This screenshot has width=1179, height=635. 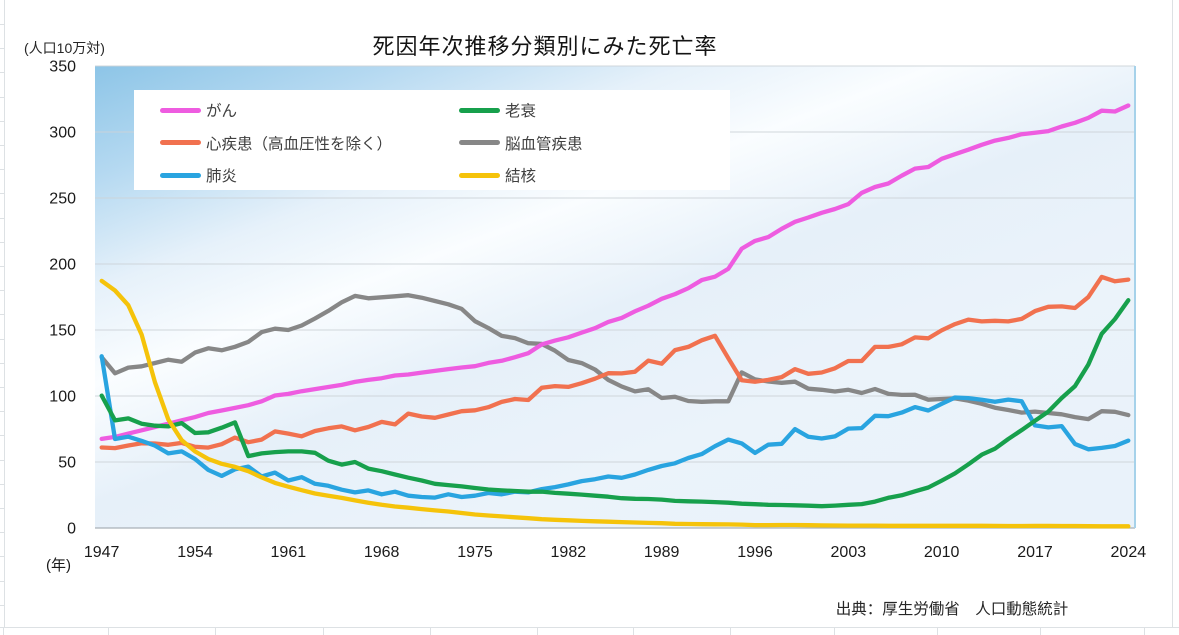 I want to click on x-tick-label-2010: 2010, so click(x=942, y=552).